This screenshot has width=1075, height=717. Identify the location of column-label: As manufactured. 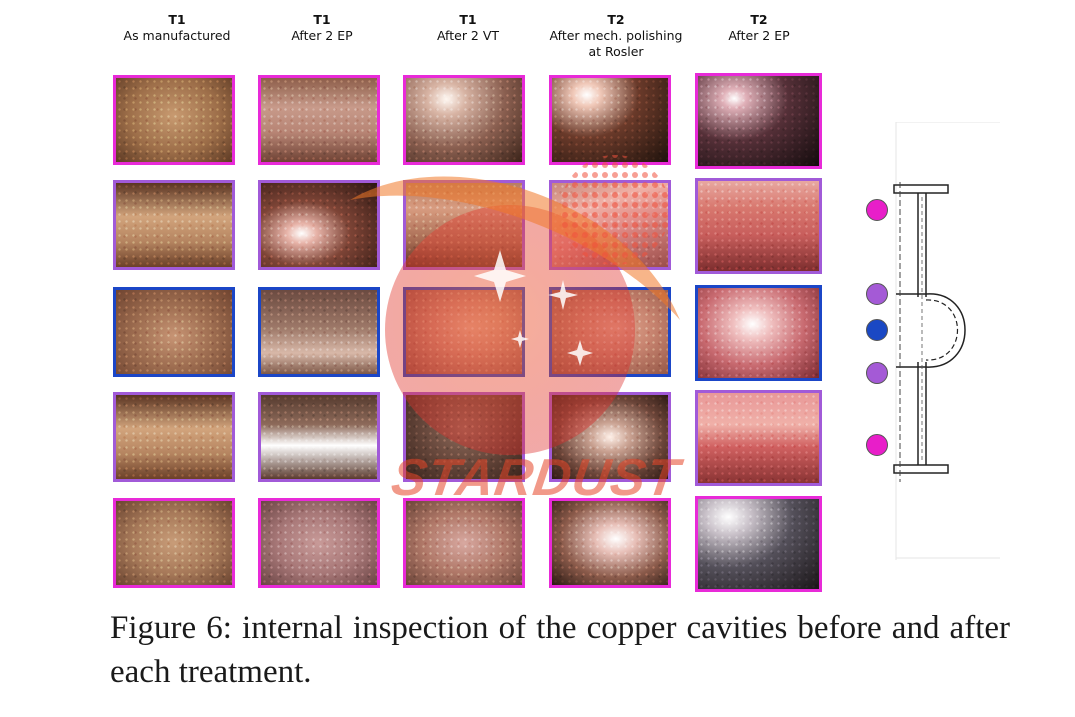
(177, 35).